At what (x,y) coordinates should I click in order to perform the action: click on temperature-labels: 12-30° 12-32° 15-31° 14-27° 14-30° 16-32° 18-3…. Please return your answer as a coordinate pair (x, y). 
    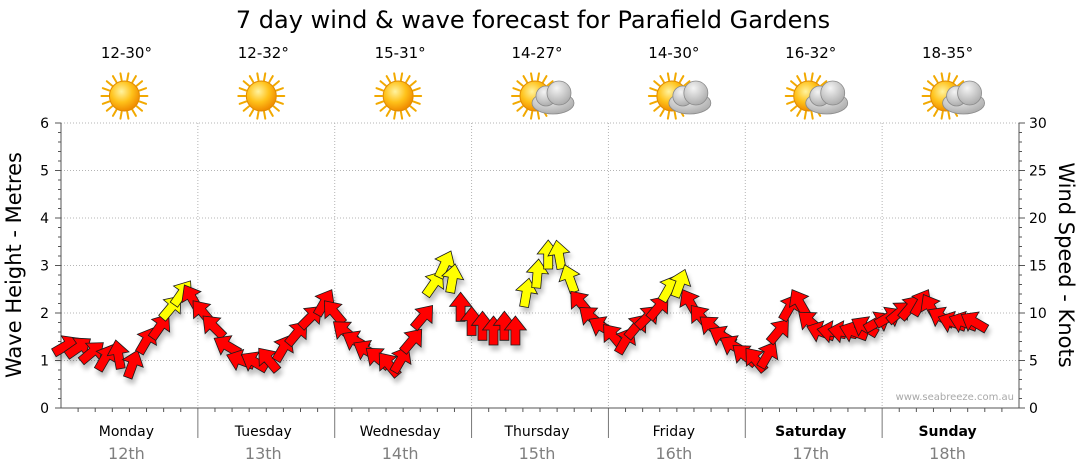
    Looking at the image, I should click on (537, 53).